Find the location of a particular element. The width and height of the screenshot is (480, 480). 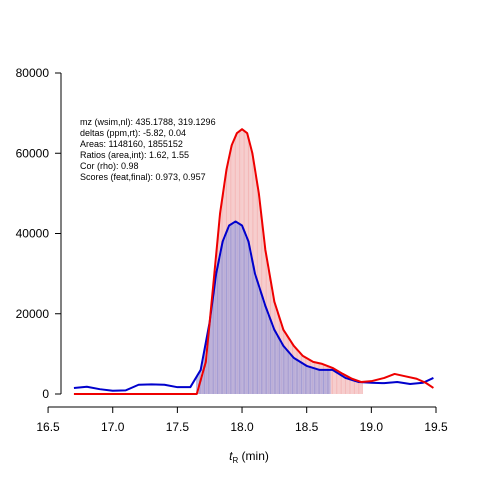

annotation-line: mz (wsim,nl): 435.1788, 319.1296 is located at coordinates (148, 122).